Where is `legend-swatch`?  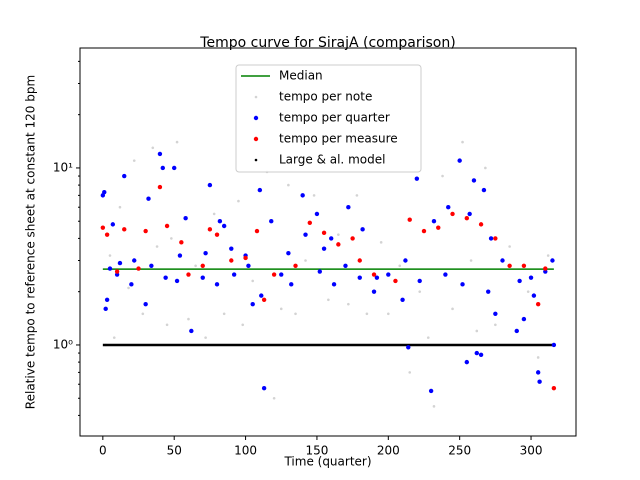
legend-swatch is located at coordinates (256, 160).